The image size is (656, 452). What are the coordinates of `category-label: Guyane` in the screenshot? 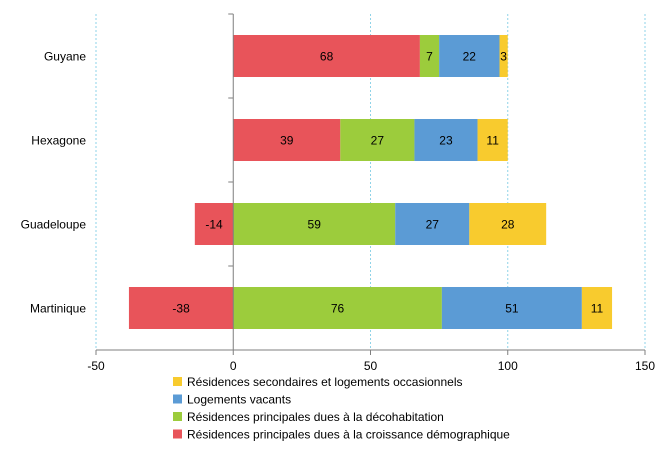 It's located at (65, 57).